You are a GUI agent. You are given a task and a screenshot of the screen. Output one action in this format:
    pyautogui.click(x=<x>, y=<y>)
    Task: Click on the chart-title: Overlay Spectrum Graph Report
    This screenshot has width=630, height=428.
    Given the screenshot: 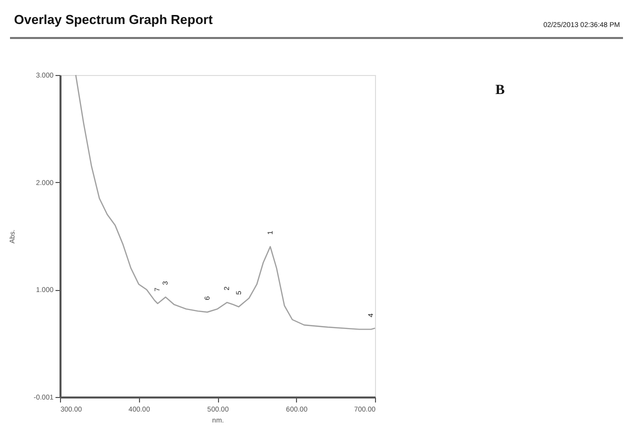 What is the action you would take?
    pyautogui.click(x=114, y=19)
    